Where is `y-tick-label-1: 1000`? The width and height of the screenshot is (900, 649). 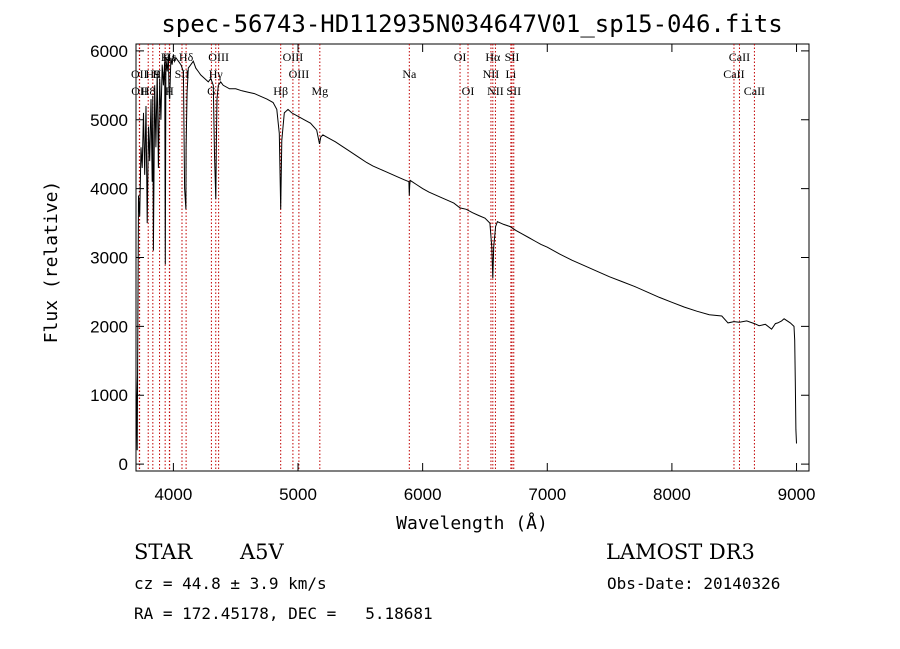 y-tick-label-1: 1000 is located at coordinates (109, 395).